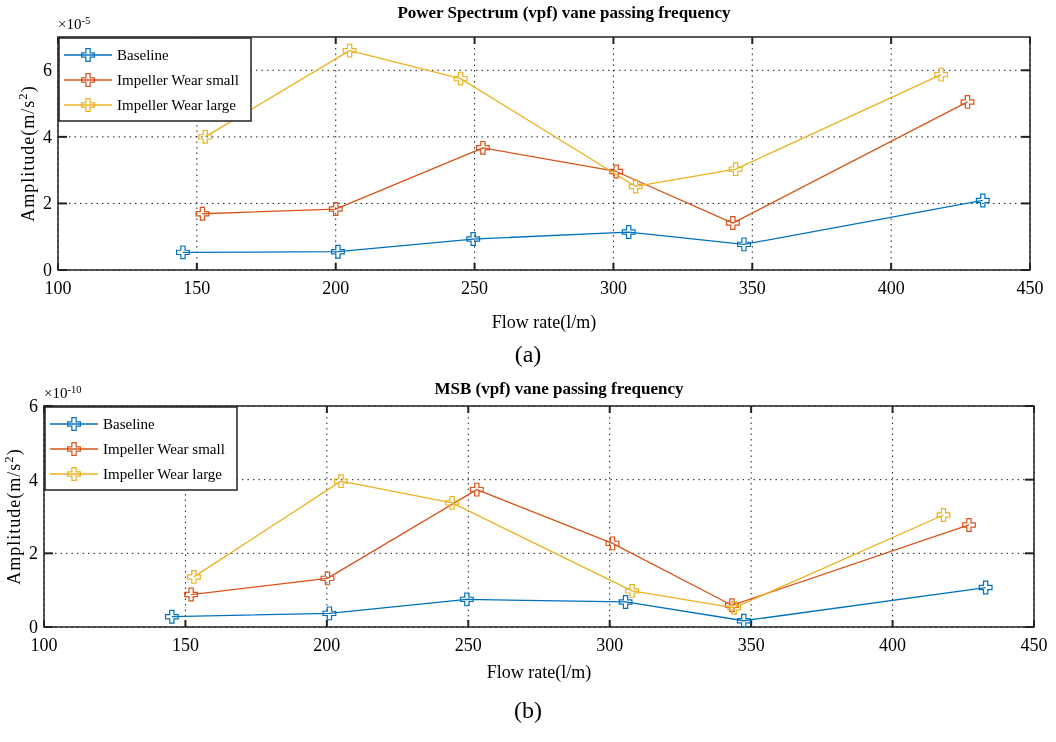  I want to click on text: ×10$^{-10}$, so click(63, 392).